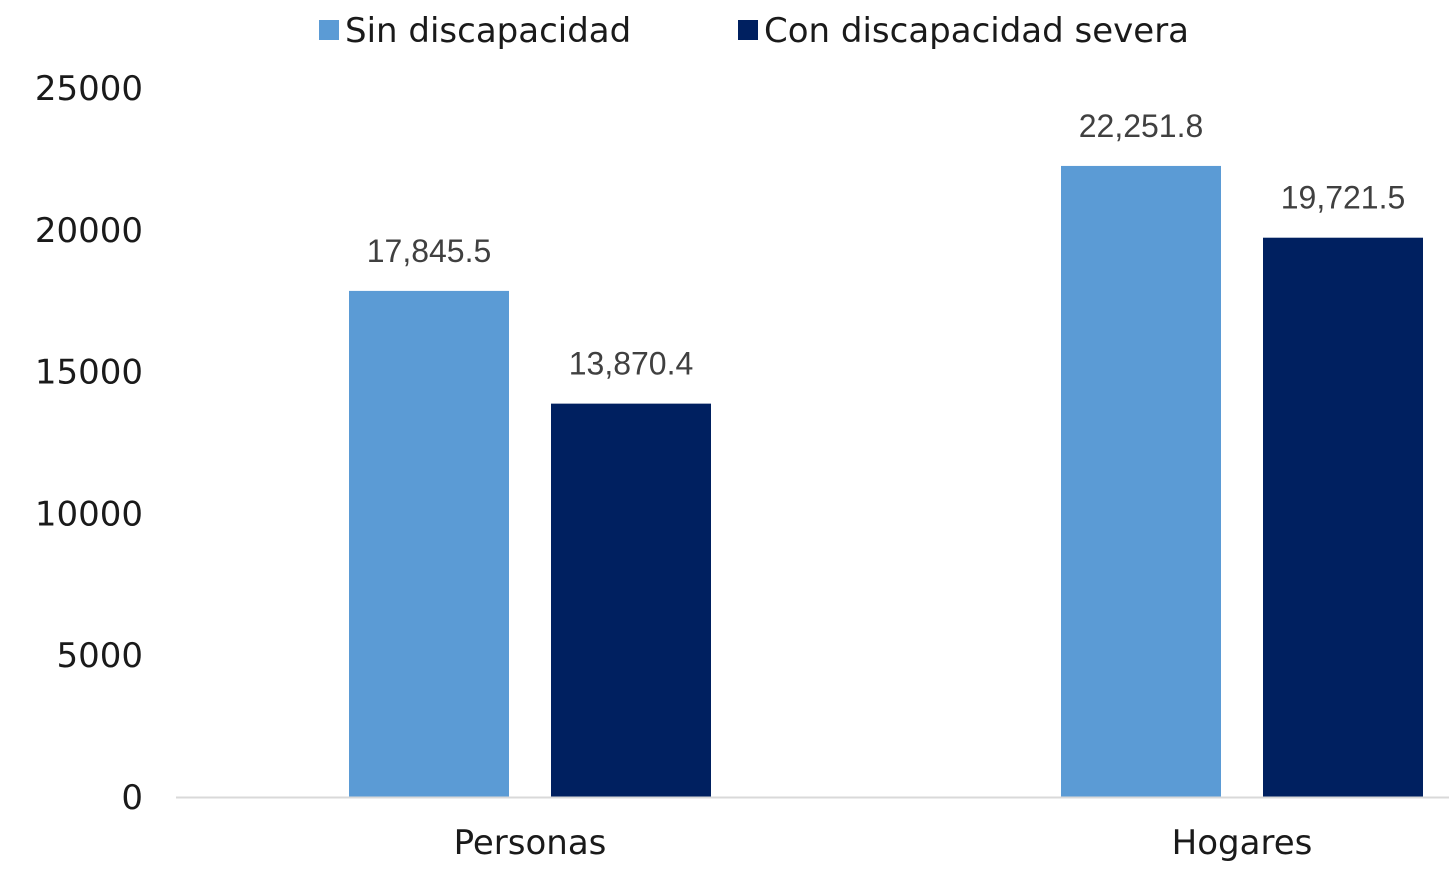  What do you see at coordinates (89, 89) in the screenshot?
I see `y-tick-label-25000: 25000` at bounding box center [89, 89].